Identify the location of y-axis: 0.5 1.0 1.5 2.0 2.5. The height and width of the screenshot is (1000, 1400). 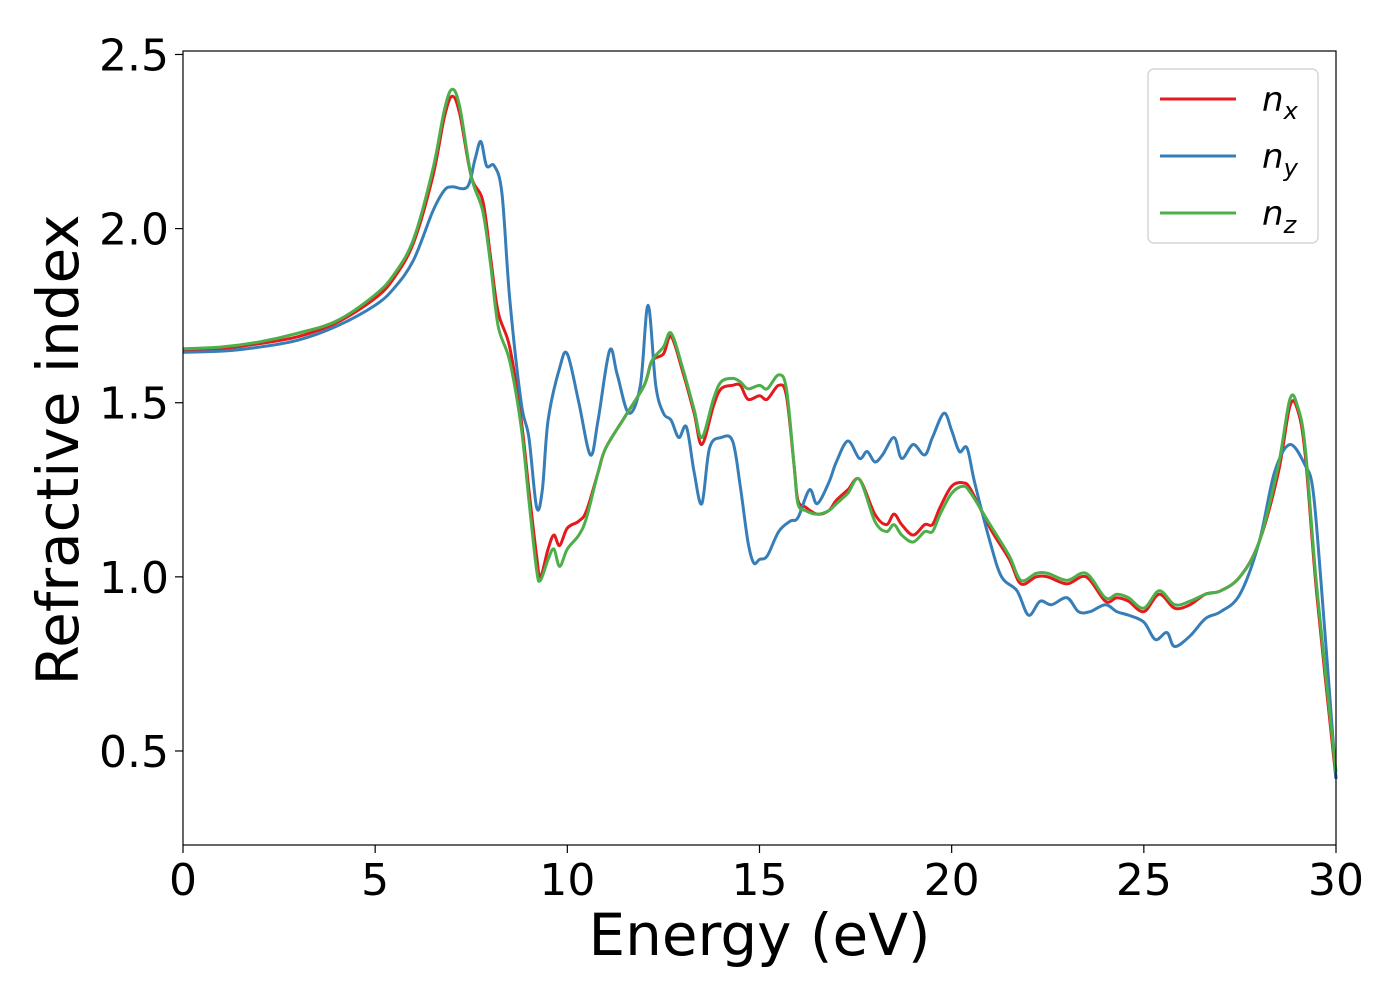
(141, 404).